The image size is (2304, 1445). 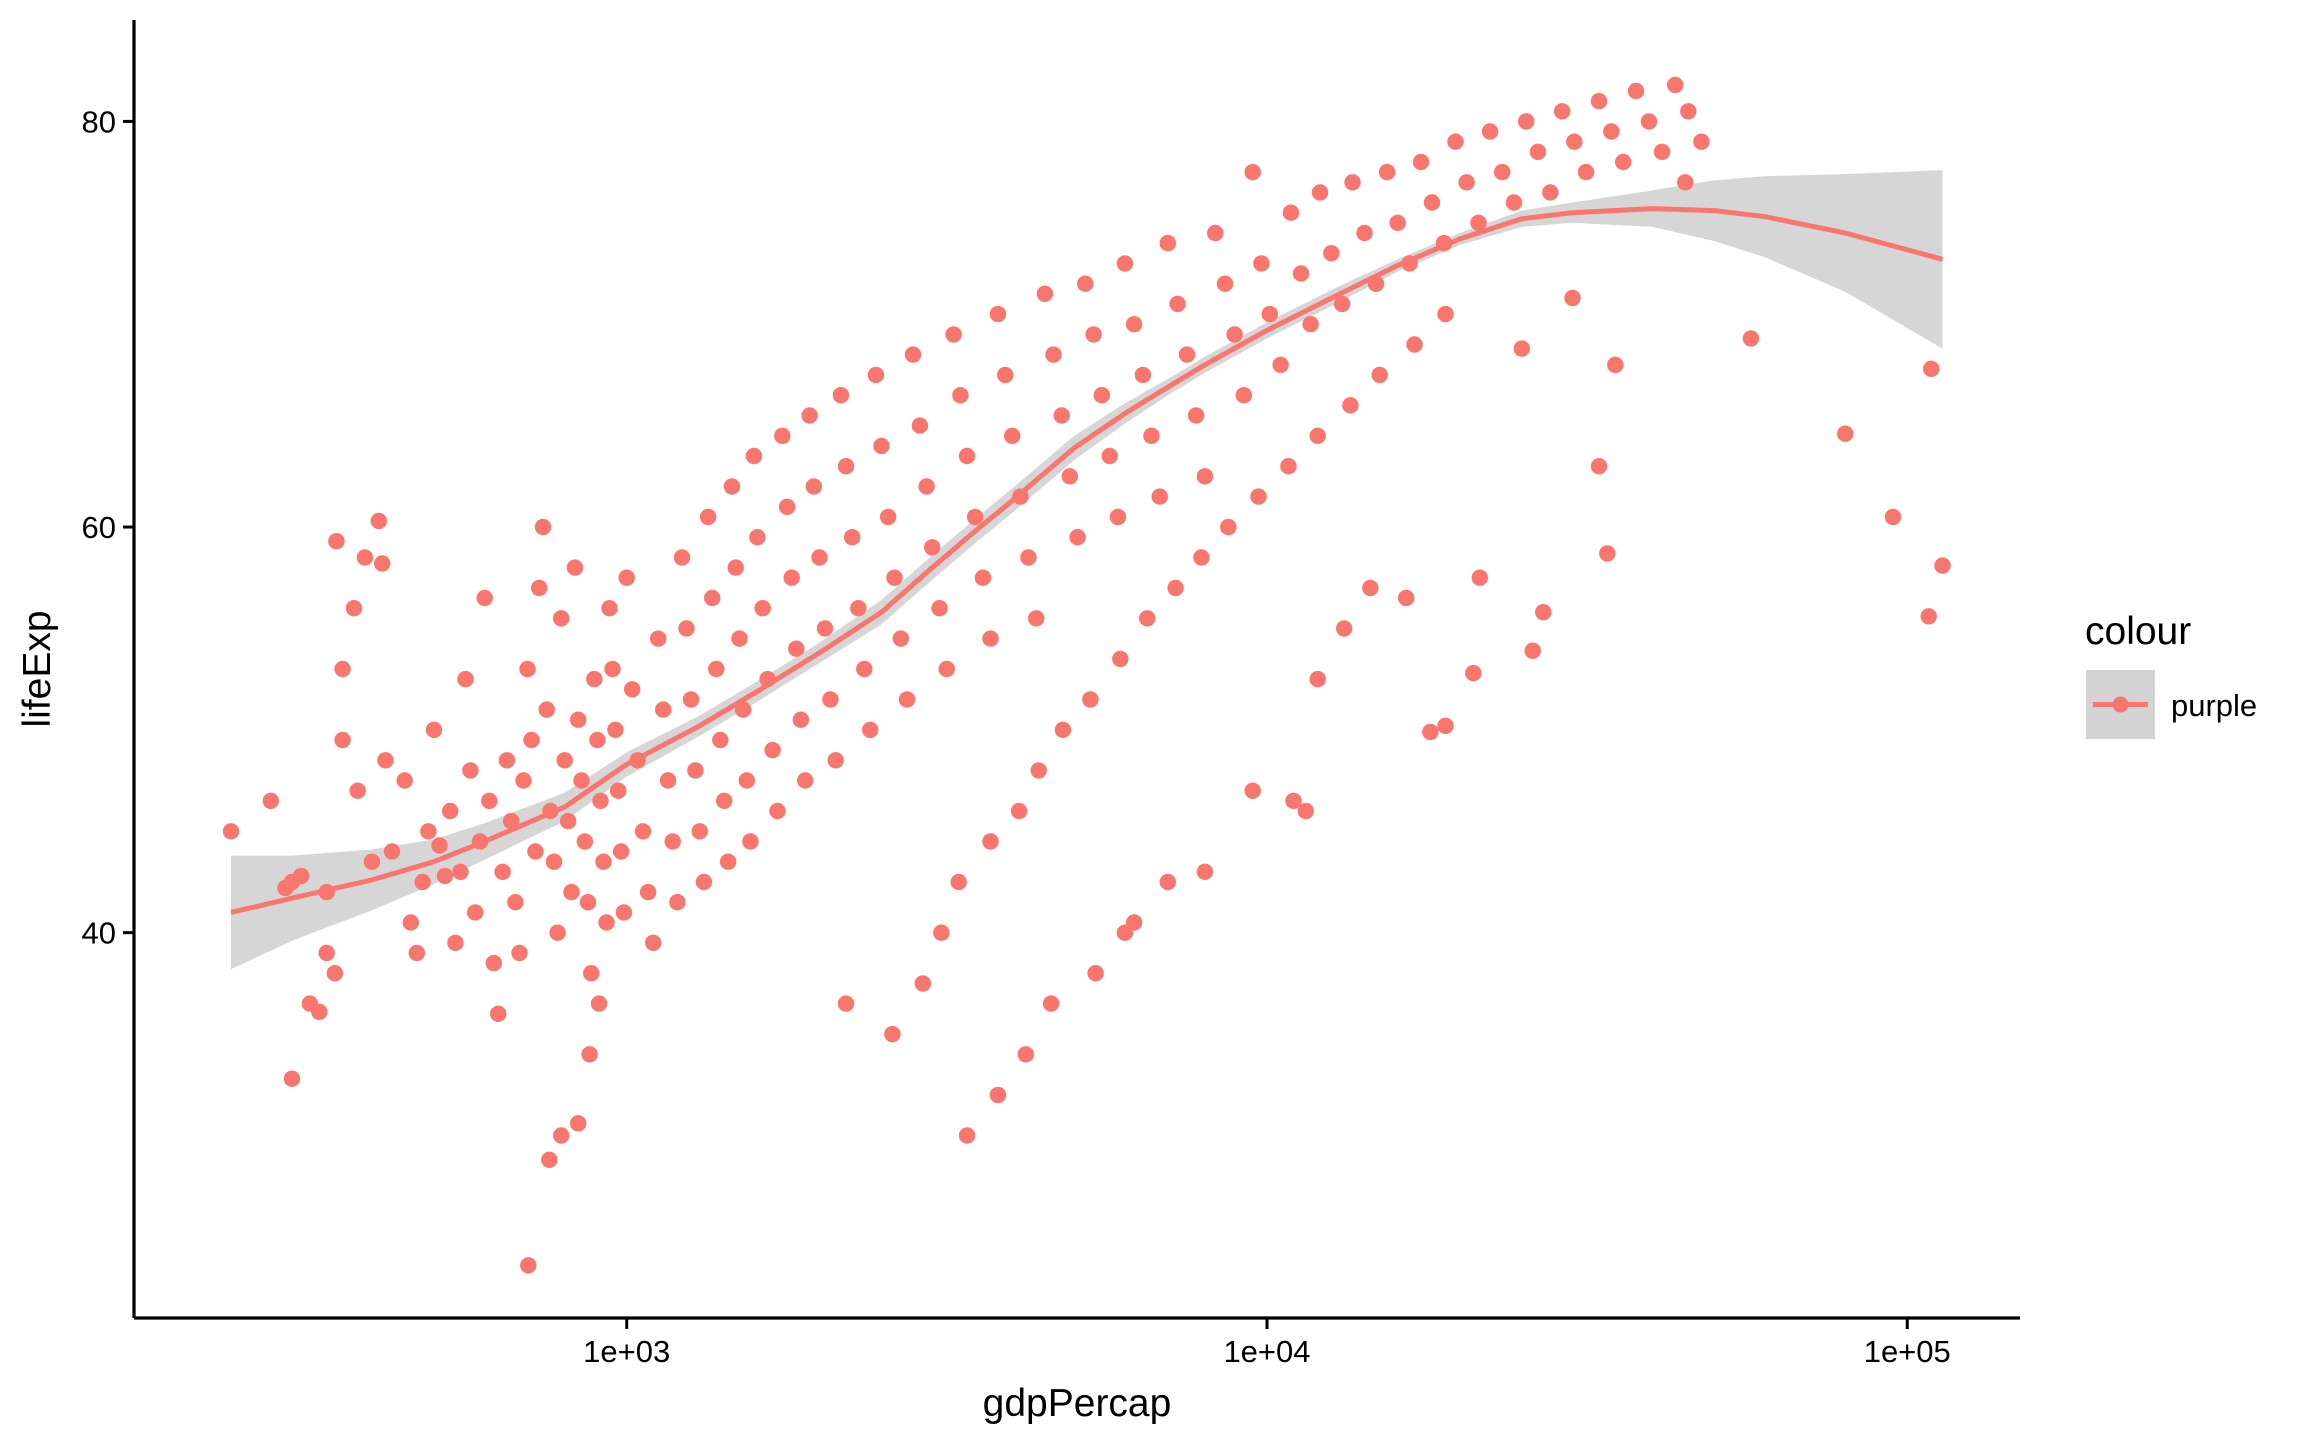 I want to click on y-tick-label: 40, so click(x=99, y=933).